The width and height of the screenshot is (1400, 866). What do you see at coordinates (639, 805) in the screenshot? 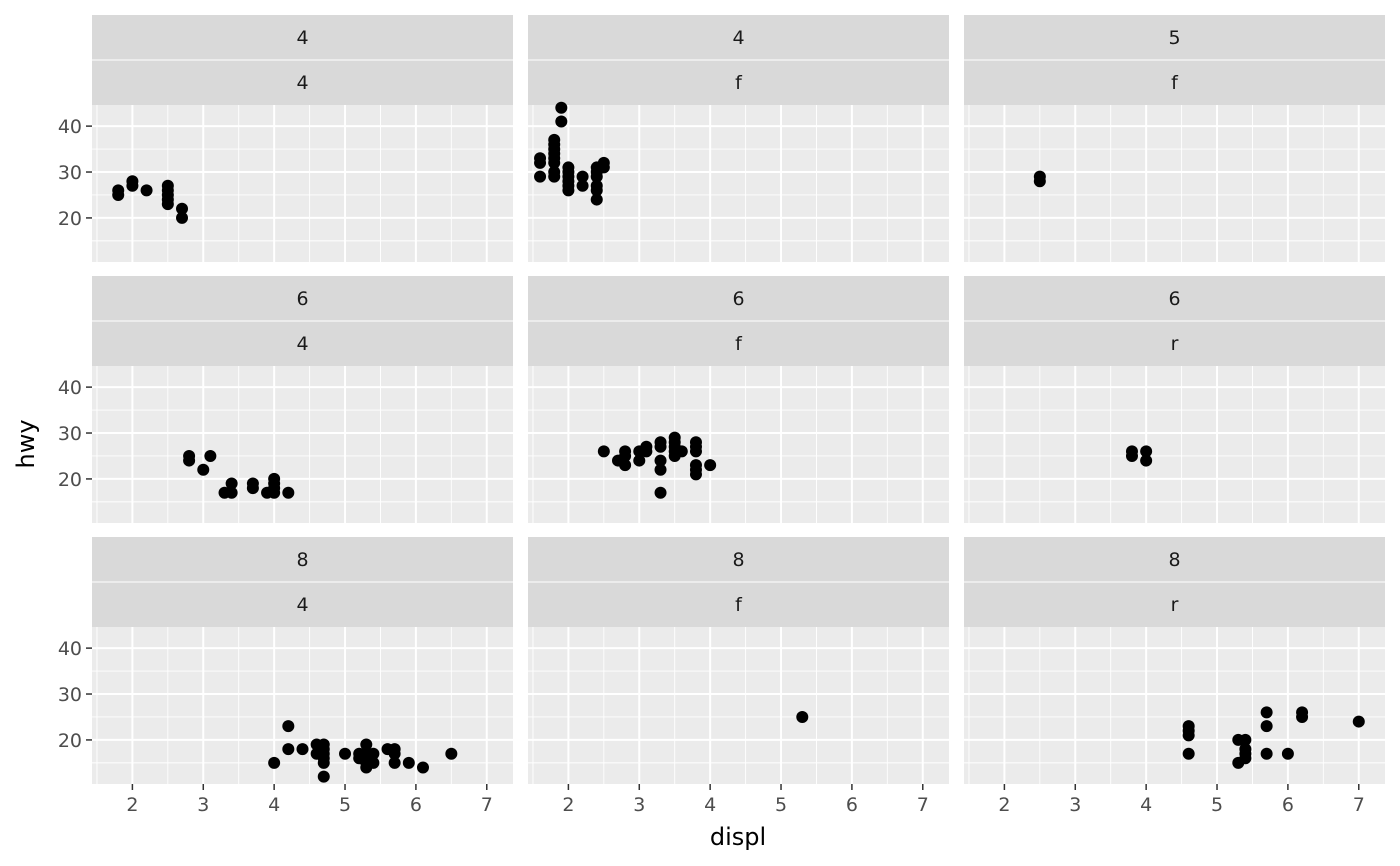
I see `x-tick-label: 3` at bounding box center [639, 805].